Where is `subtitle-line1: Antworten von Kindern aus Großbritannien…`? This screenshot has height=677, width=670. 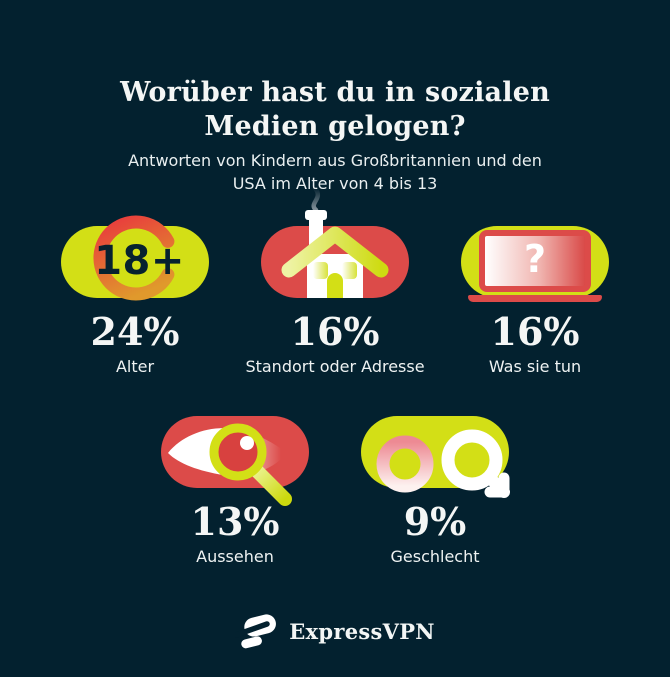
subtitle-line1: Antworten von Kindern aus Großbritannien… is located at coordinates (335, 160).